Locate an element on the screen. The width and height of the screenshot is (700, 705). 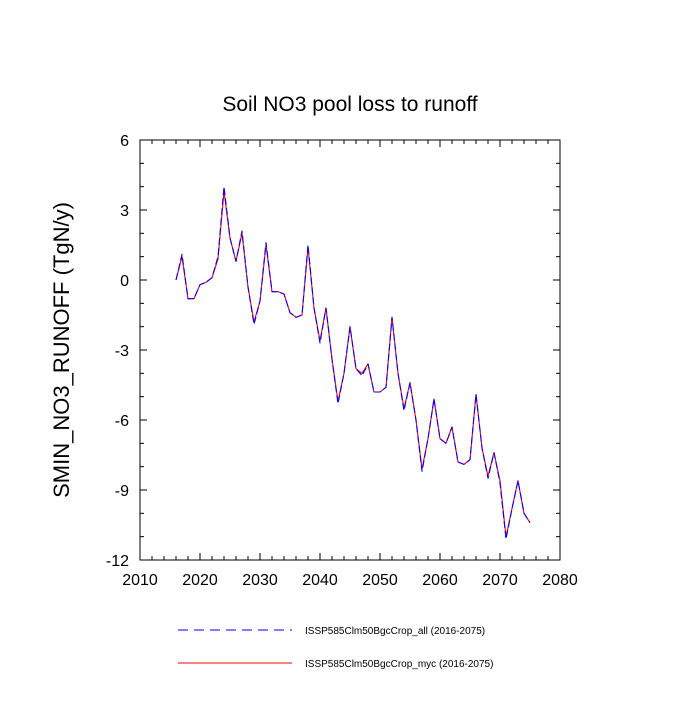
x-tick-label: 2050 is located at coordinates (380, 580).